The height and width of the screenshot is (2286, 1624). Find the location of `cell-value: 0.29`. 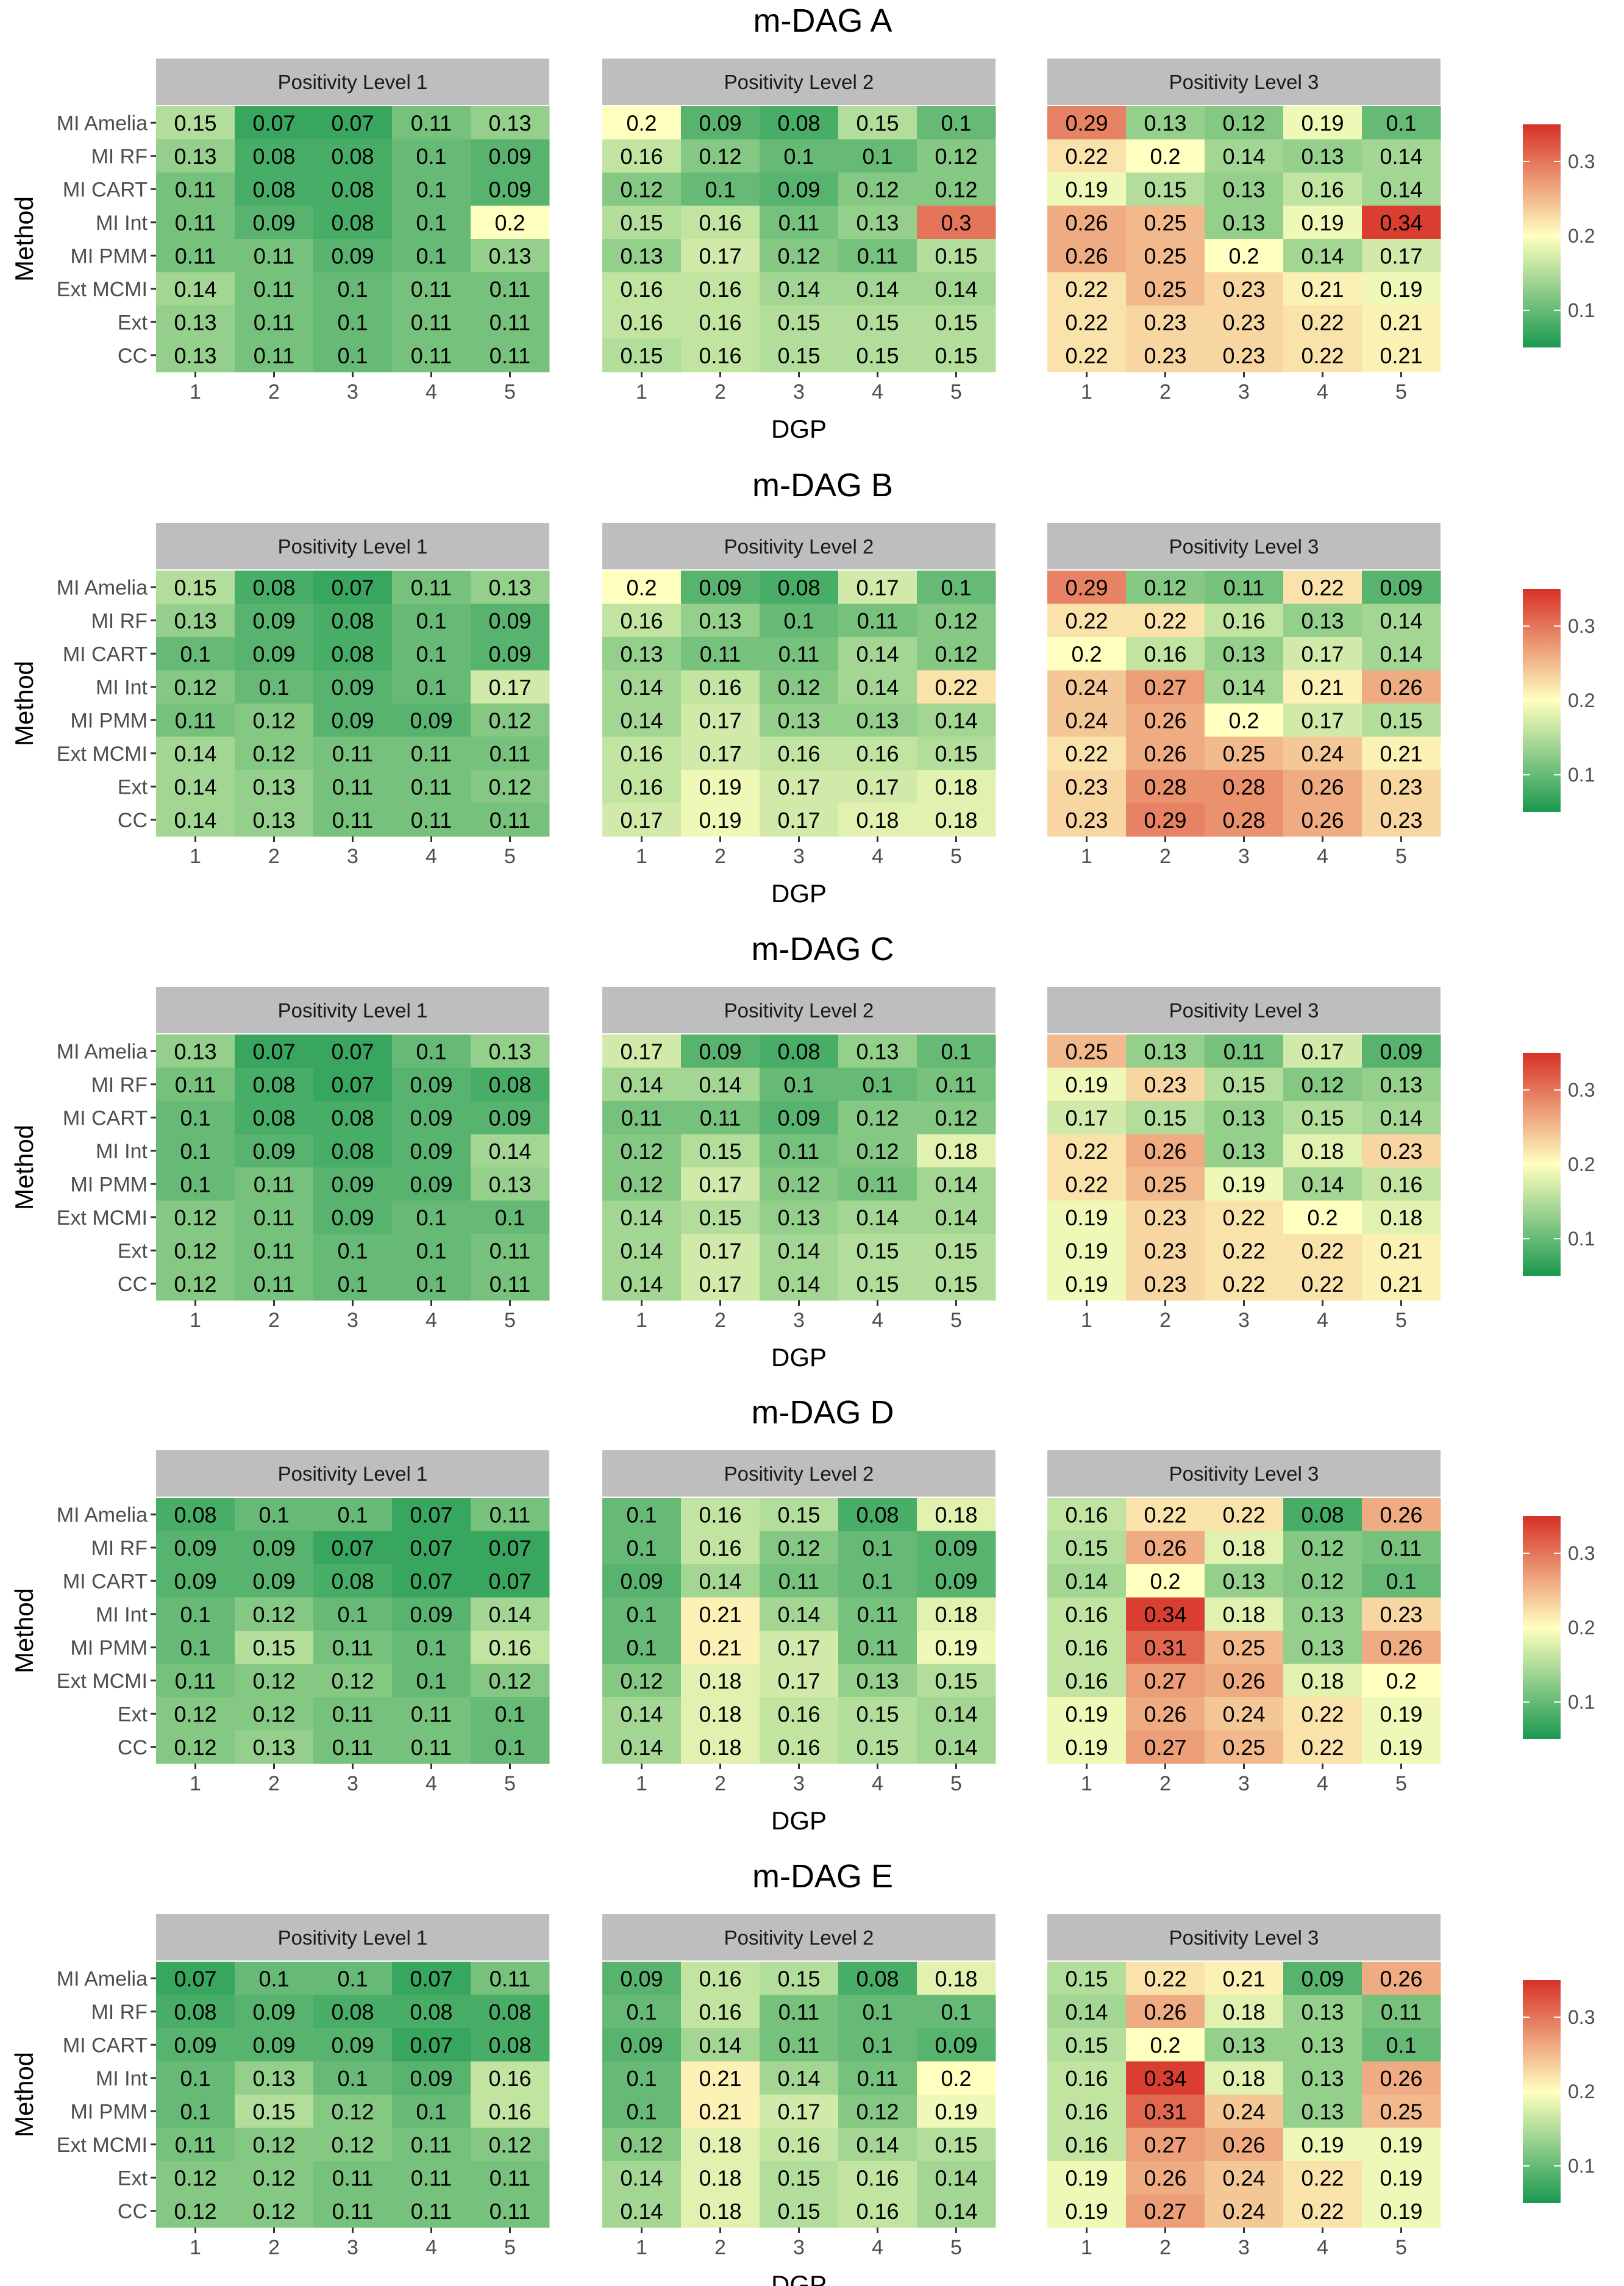

cell-value: 0.29 is located at coordinates (1165, 821).